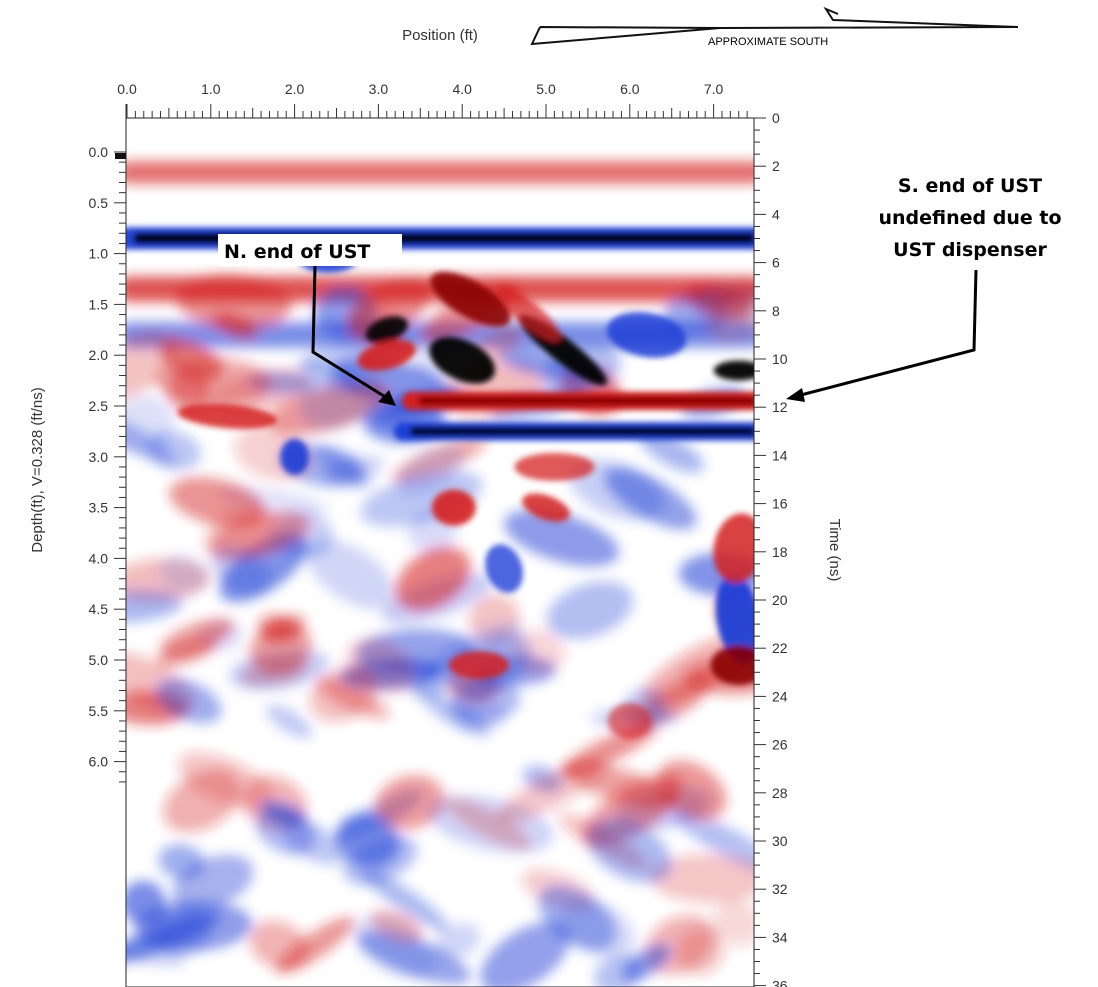 The width and height of the screenshot is (1098, 987). What do you see at coordinates (887, 333) in the screenshot?
I see `south-end-leader-line` at bounding box center [887, 333].